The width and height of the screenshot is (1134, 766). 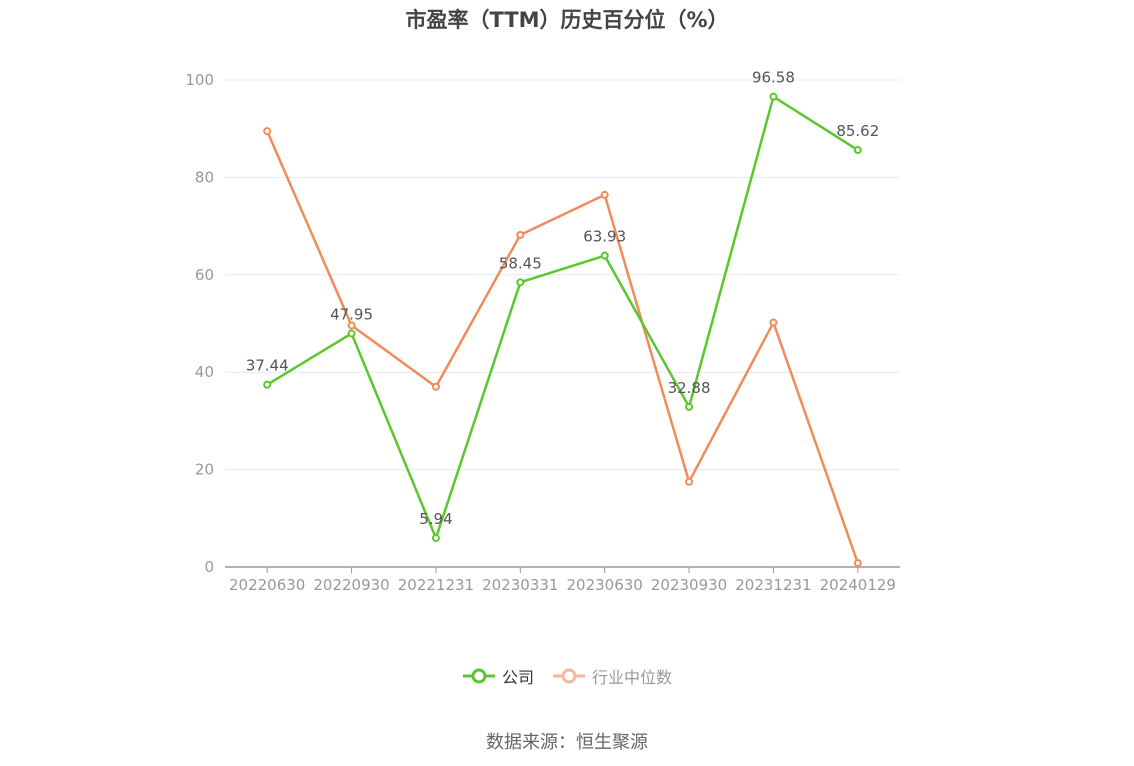 I want to click on legend-item-industry: 行业中位数, so click(x=612, y=676).